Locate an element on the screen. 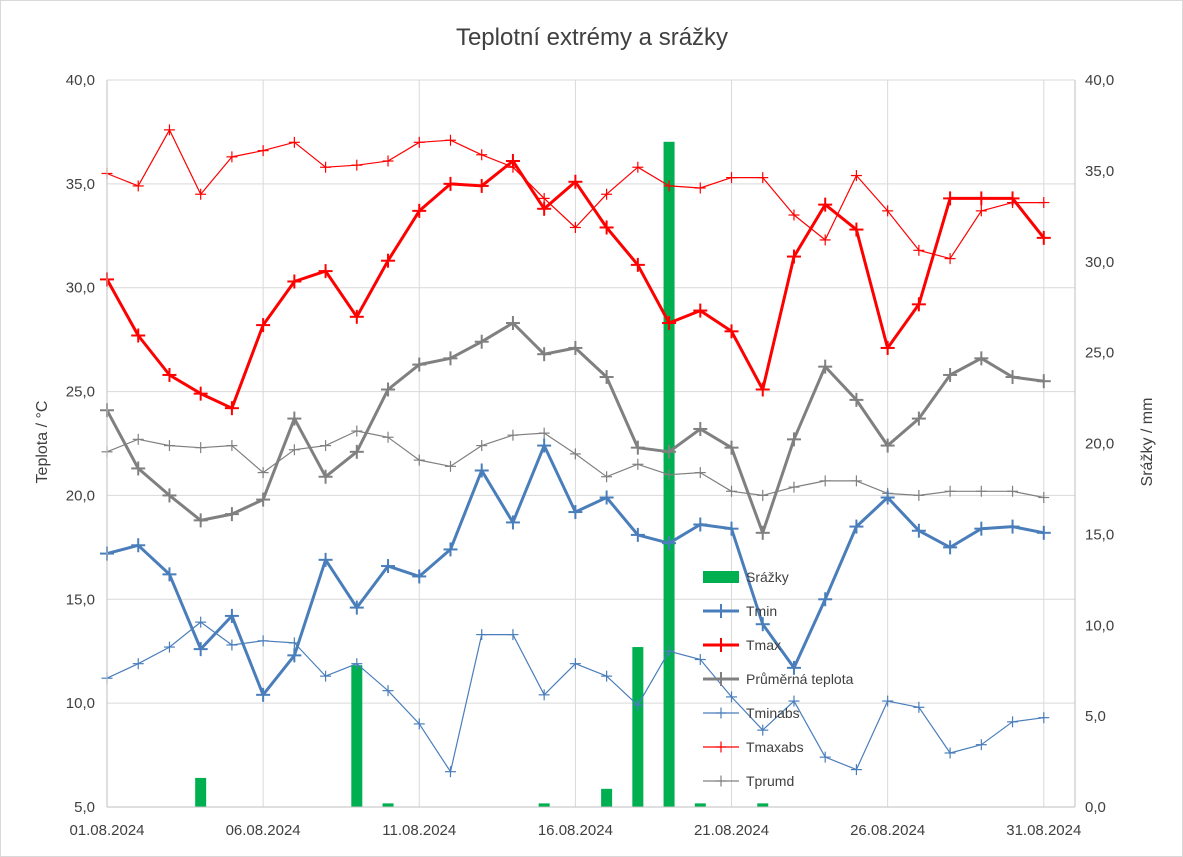 The image size is (1183, 857). y-tick-label: 40,0 is located at coordinates (80, 80).